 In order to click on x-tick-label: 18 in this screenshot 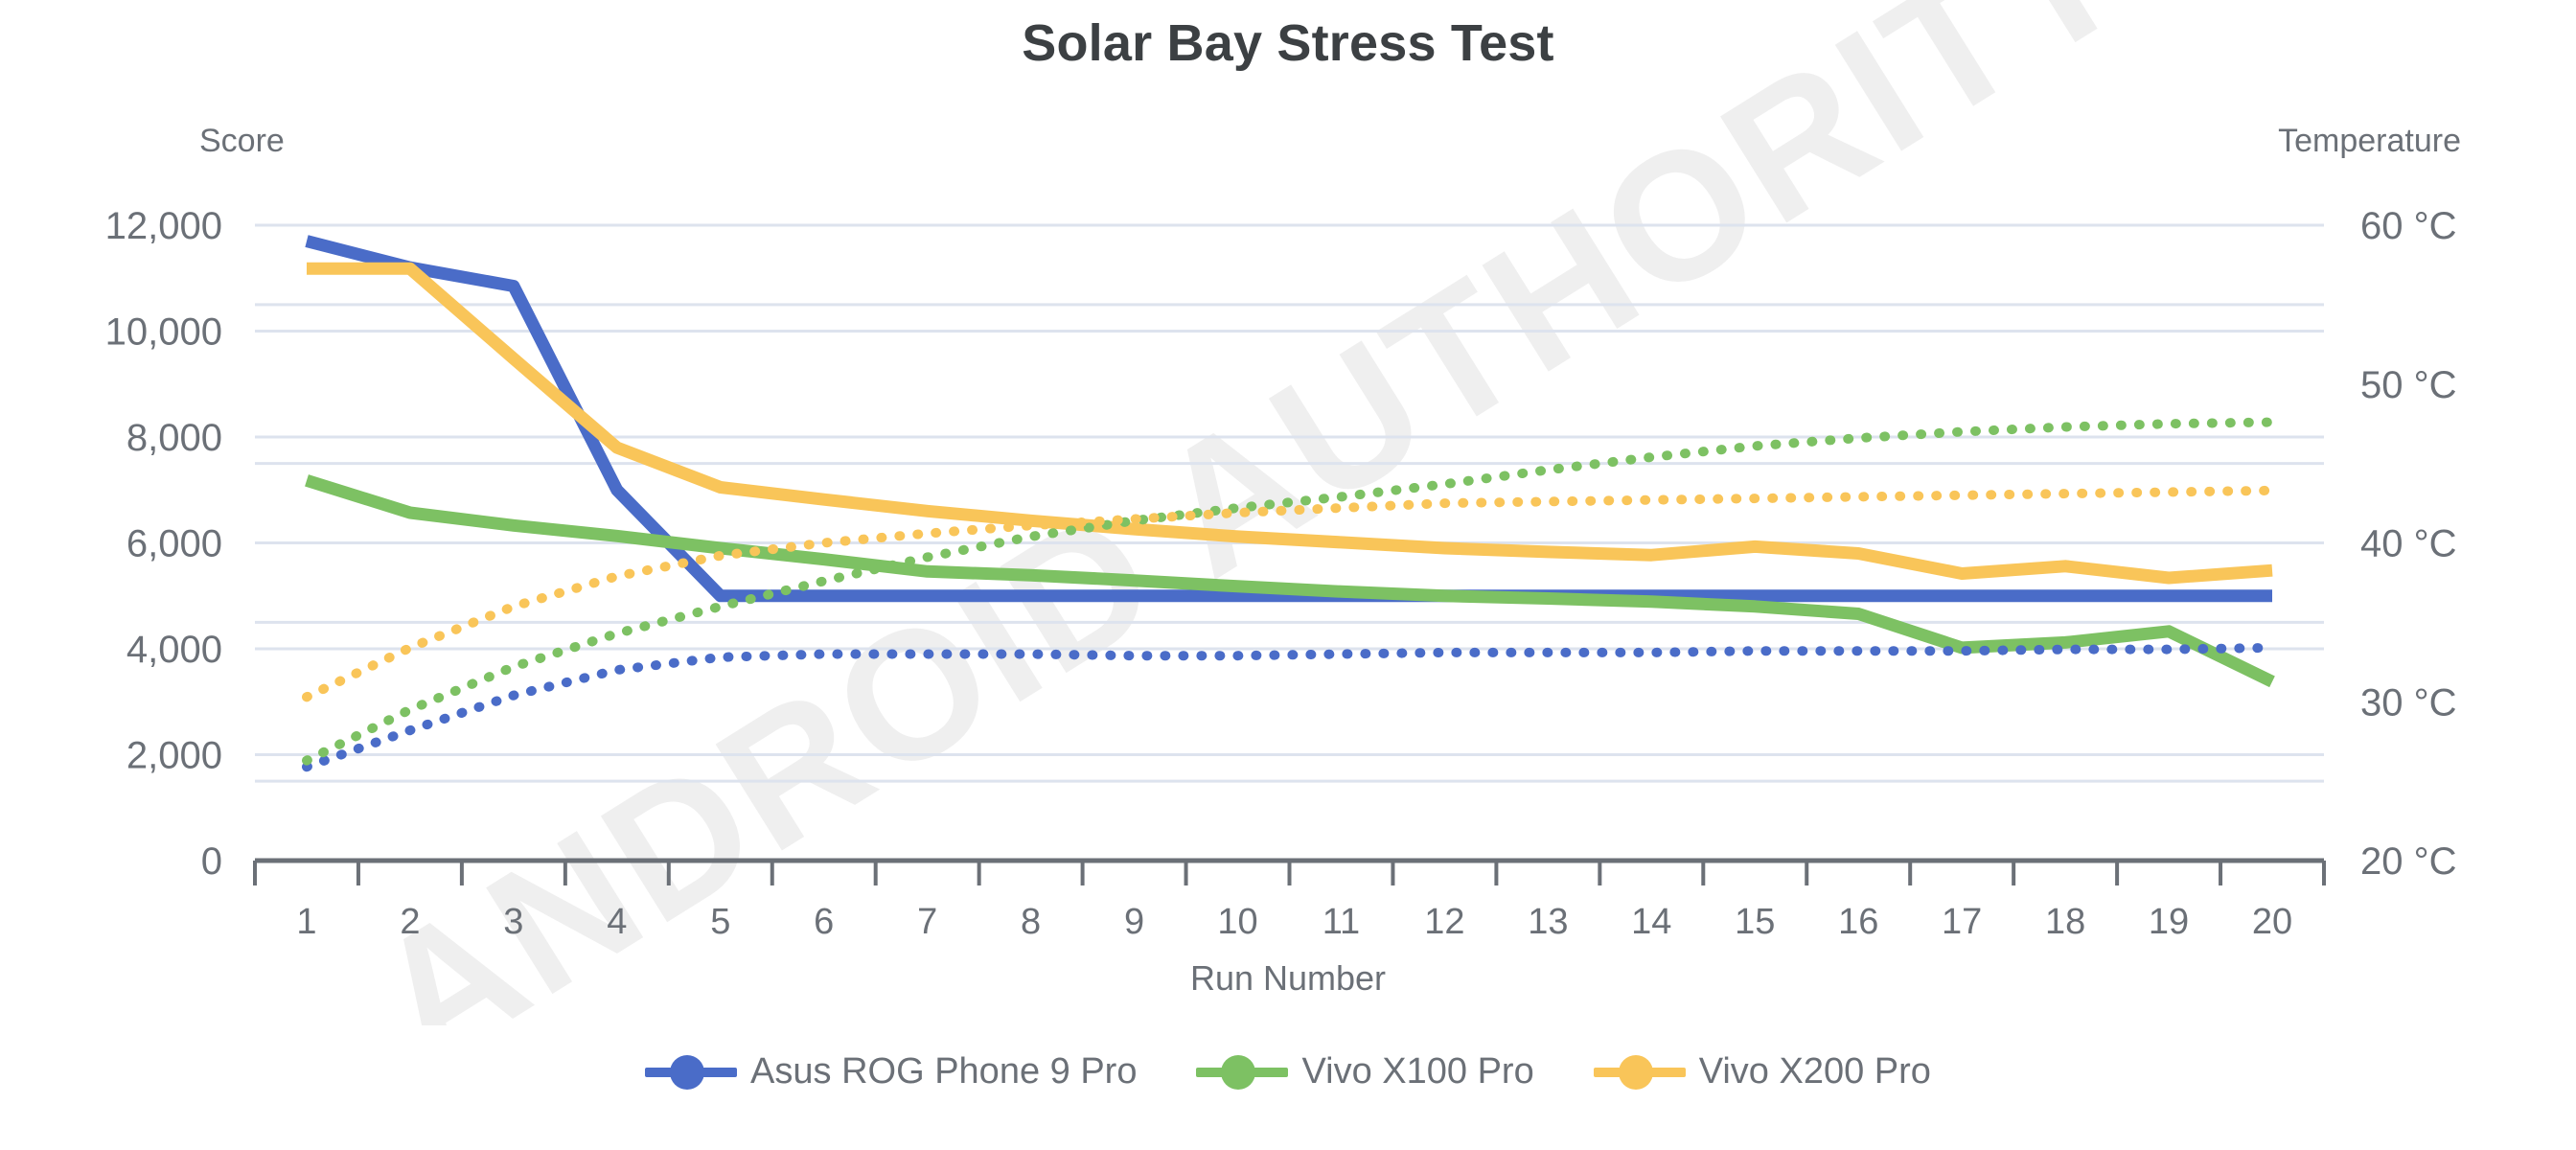, I will do `click(2065, 922)`.